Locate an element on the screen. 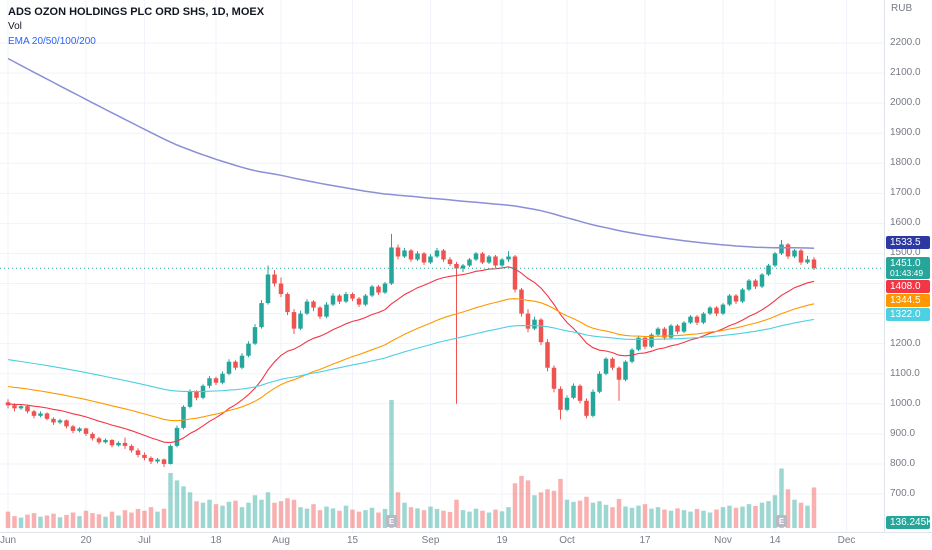 Image resolution: width=932 pixels, height=550 pixels. symbol-title: ADS OZON HOLDINGS PLC ORD SHS, 1D, MOEX is located at coordinates (136, 12).